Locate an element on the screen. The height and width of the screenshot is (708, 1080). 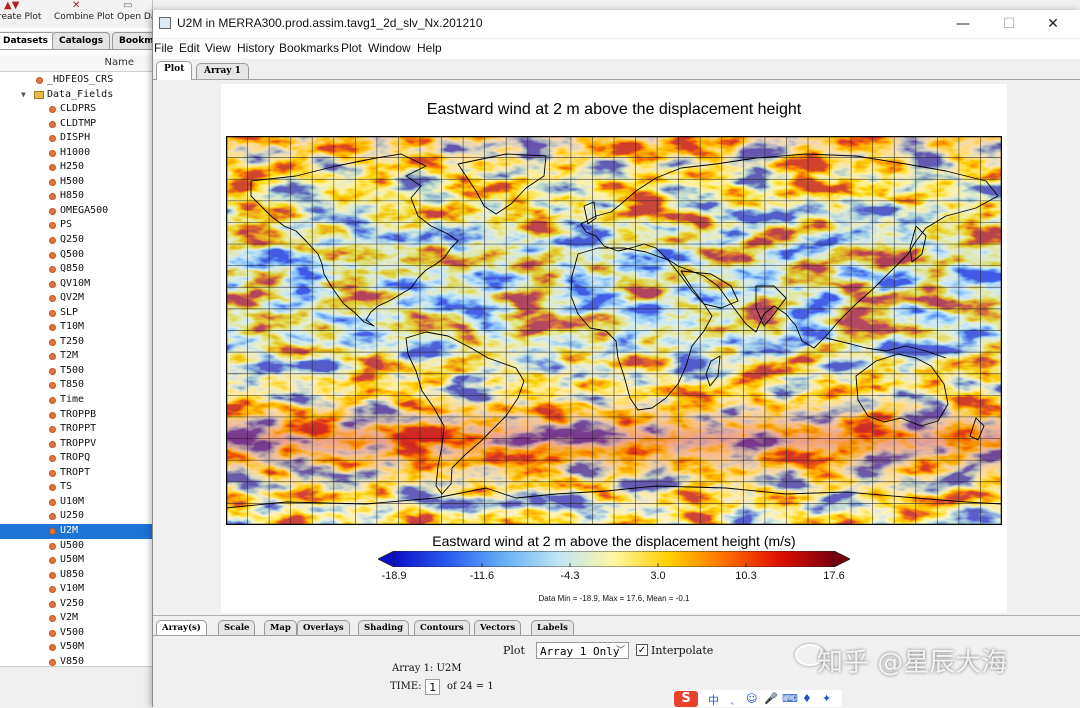
tree-variable-item: V50M is located at coordinates (76, 647).